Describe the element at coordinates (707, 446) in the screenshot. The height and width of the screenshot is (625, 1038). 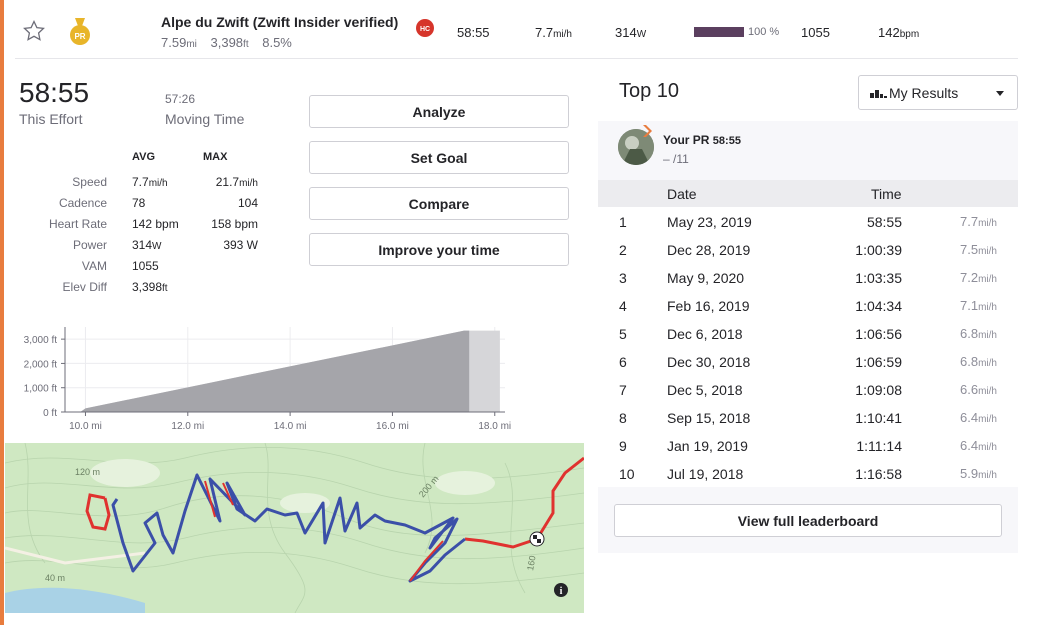
I see `row-date: Jan 19, 2019` at that location.